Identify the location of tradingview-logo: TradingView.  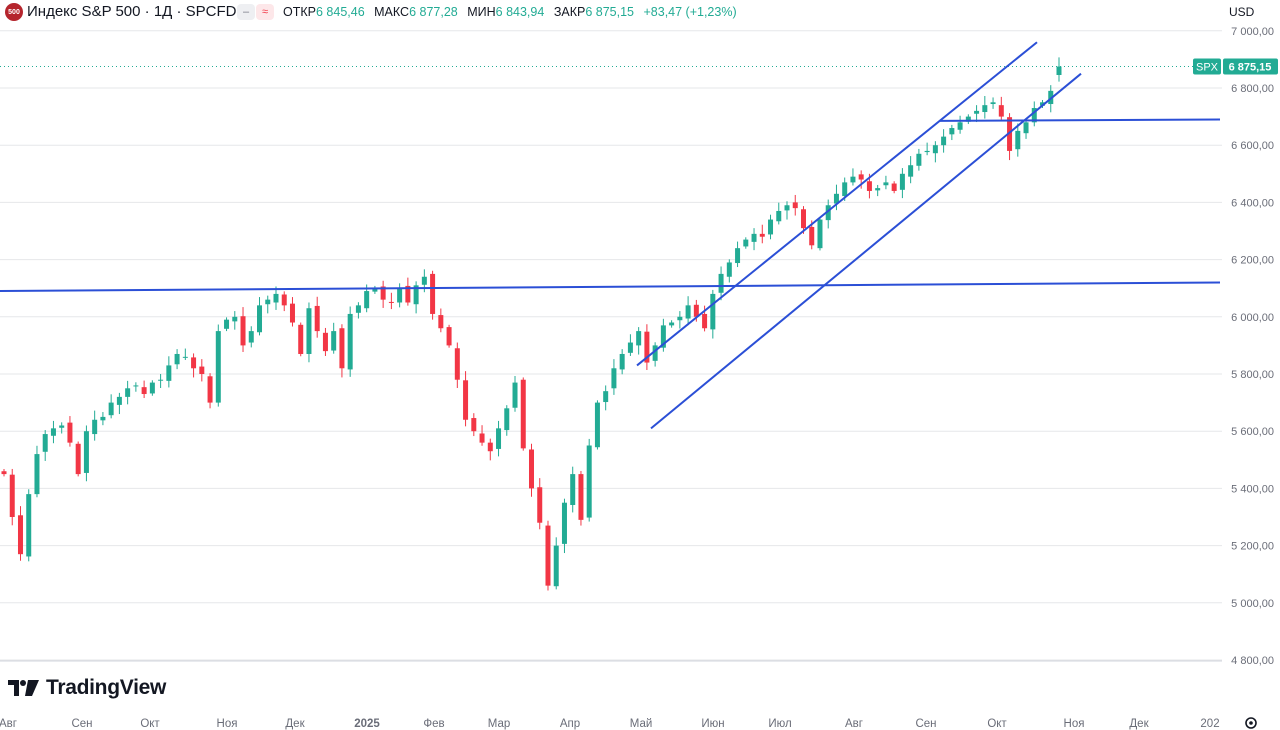
(87, 688).